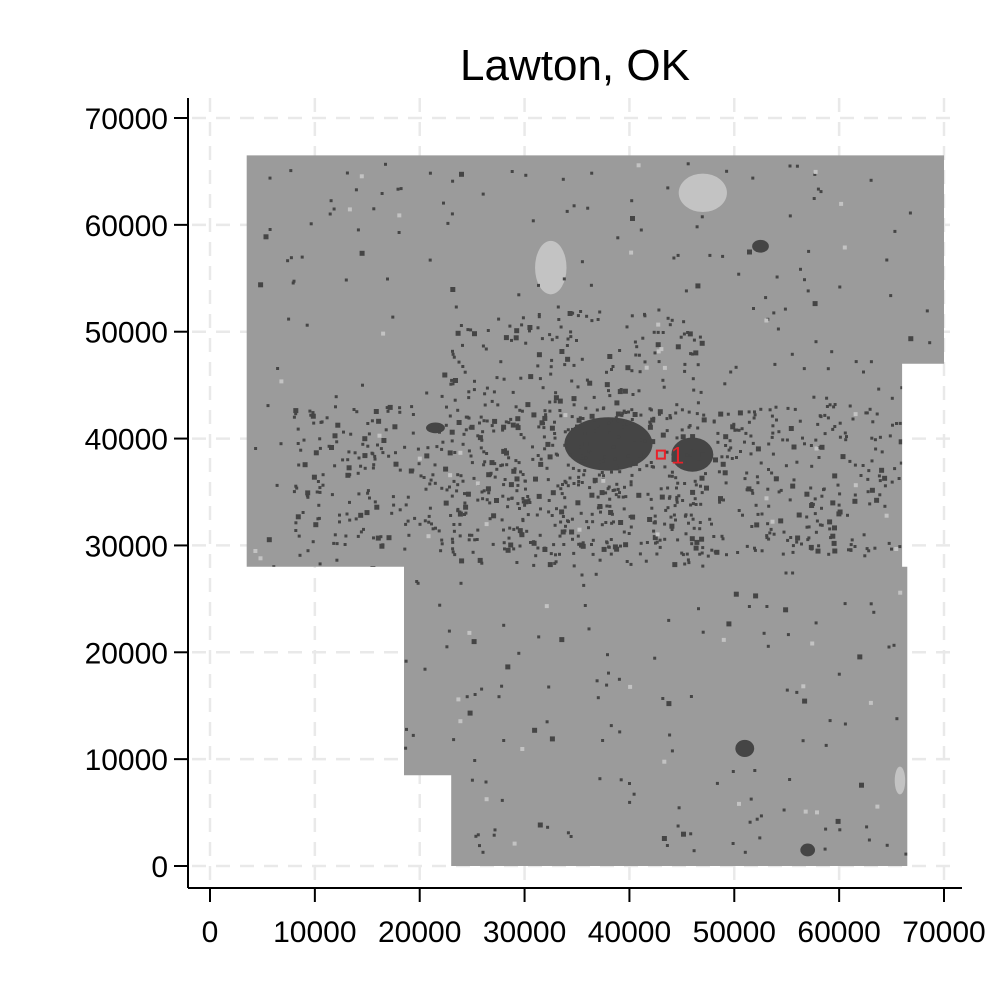 The width and height of the screenshot is (1000, 1000). I want to click on x-tick-label-6: 60000, so click(838, 932).